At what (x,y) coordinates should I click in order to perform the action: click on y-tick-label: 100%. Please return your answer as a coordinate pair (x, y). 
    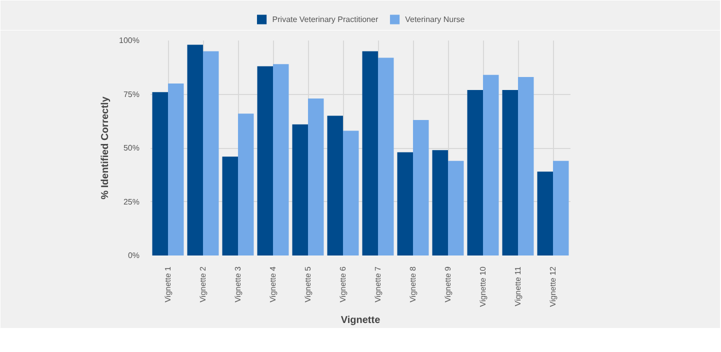
    Looking at the image, I should click on (129, 40).